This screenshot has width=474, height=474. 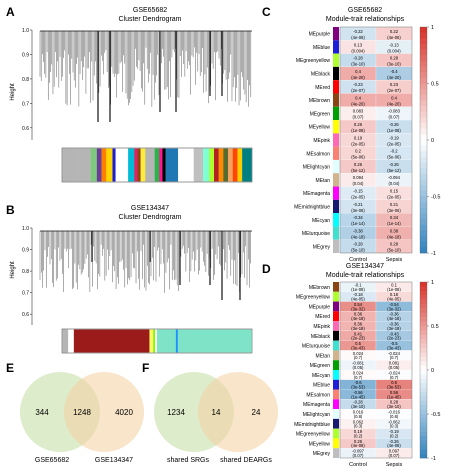 I want to click on module-label: MEtan, so click(x=323, y=356).